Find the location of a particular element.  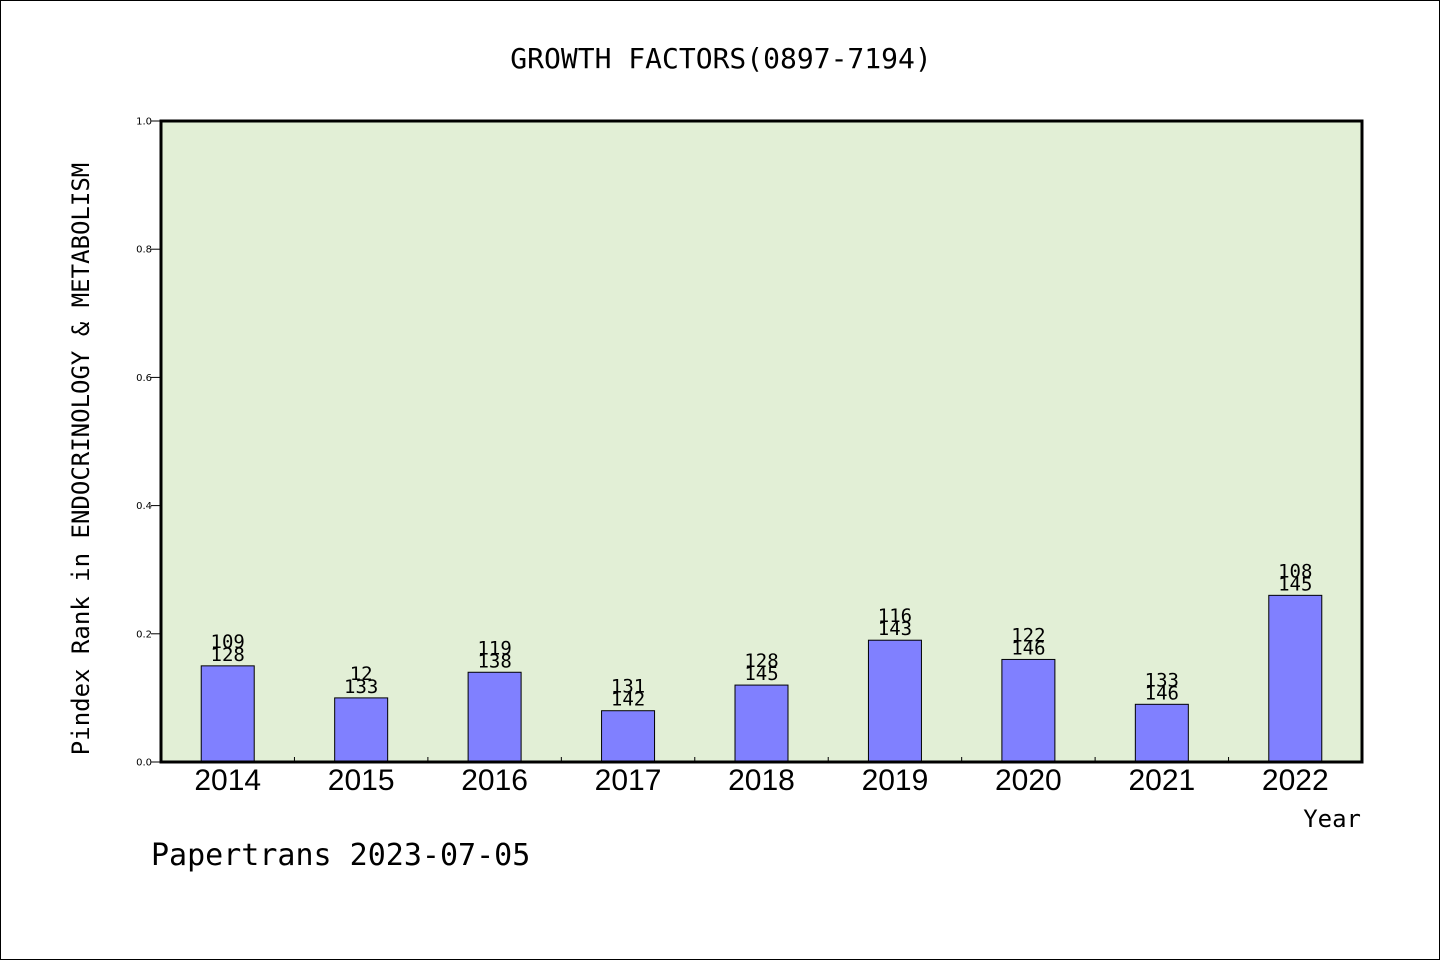

bar-2022 is located at coordinates (1295, 678).